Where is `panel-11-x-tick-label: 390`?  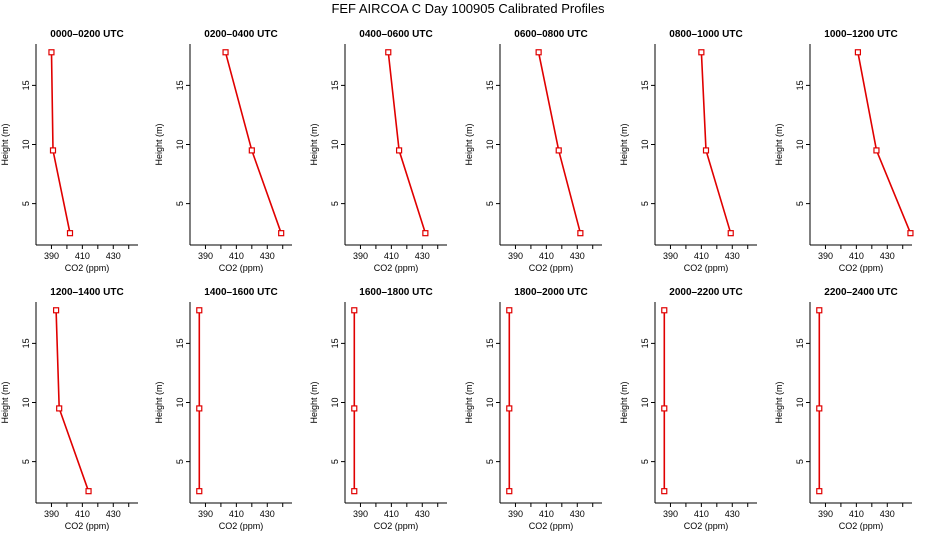 panel-11-x-tick-label: 390 is located at coordinates (670, 514).